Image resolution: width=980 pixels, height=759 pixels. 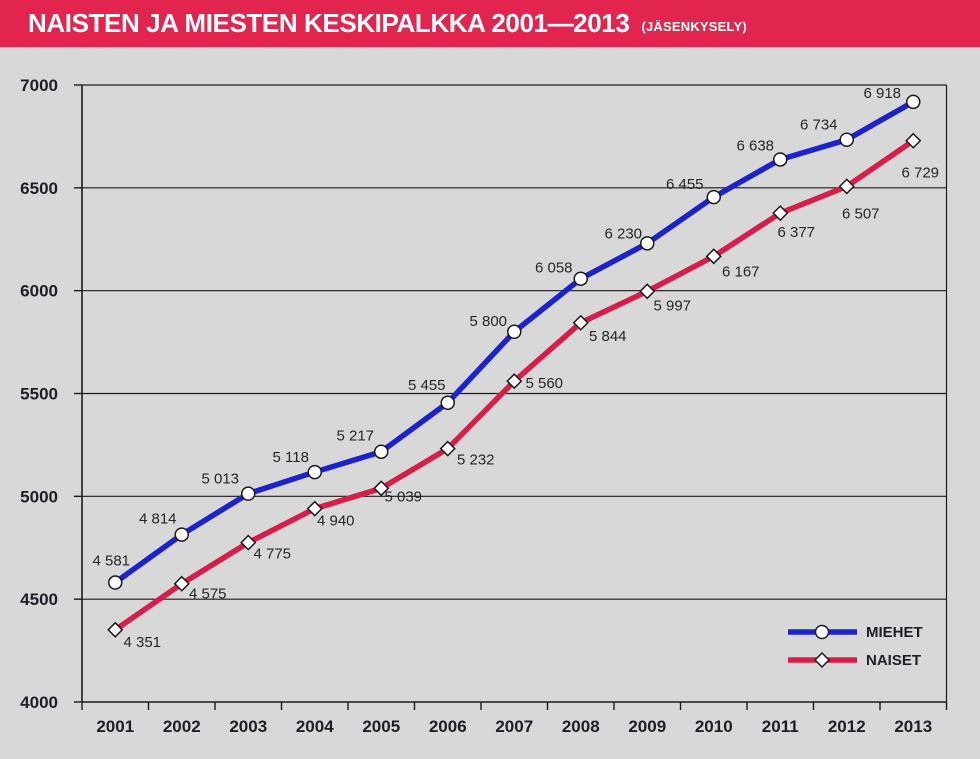 I want to click on point-naiset-2006, so click(x=447, y=448).